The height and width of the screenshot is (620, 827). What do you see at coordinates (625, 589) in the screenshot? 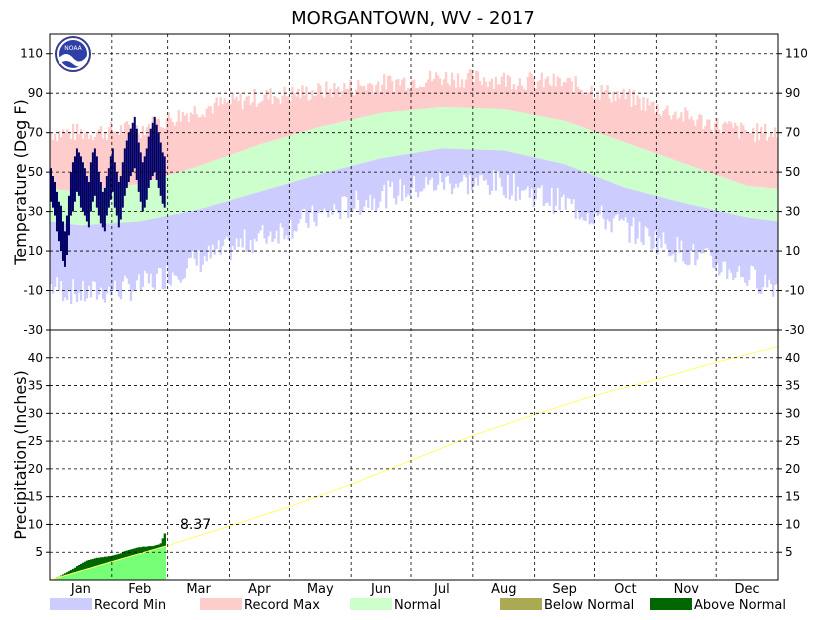
I see `month-label: Oct` at bounding box center [625, 589].